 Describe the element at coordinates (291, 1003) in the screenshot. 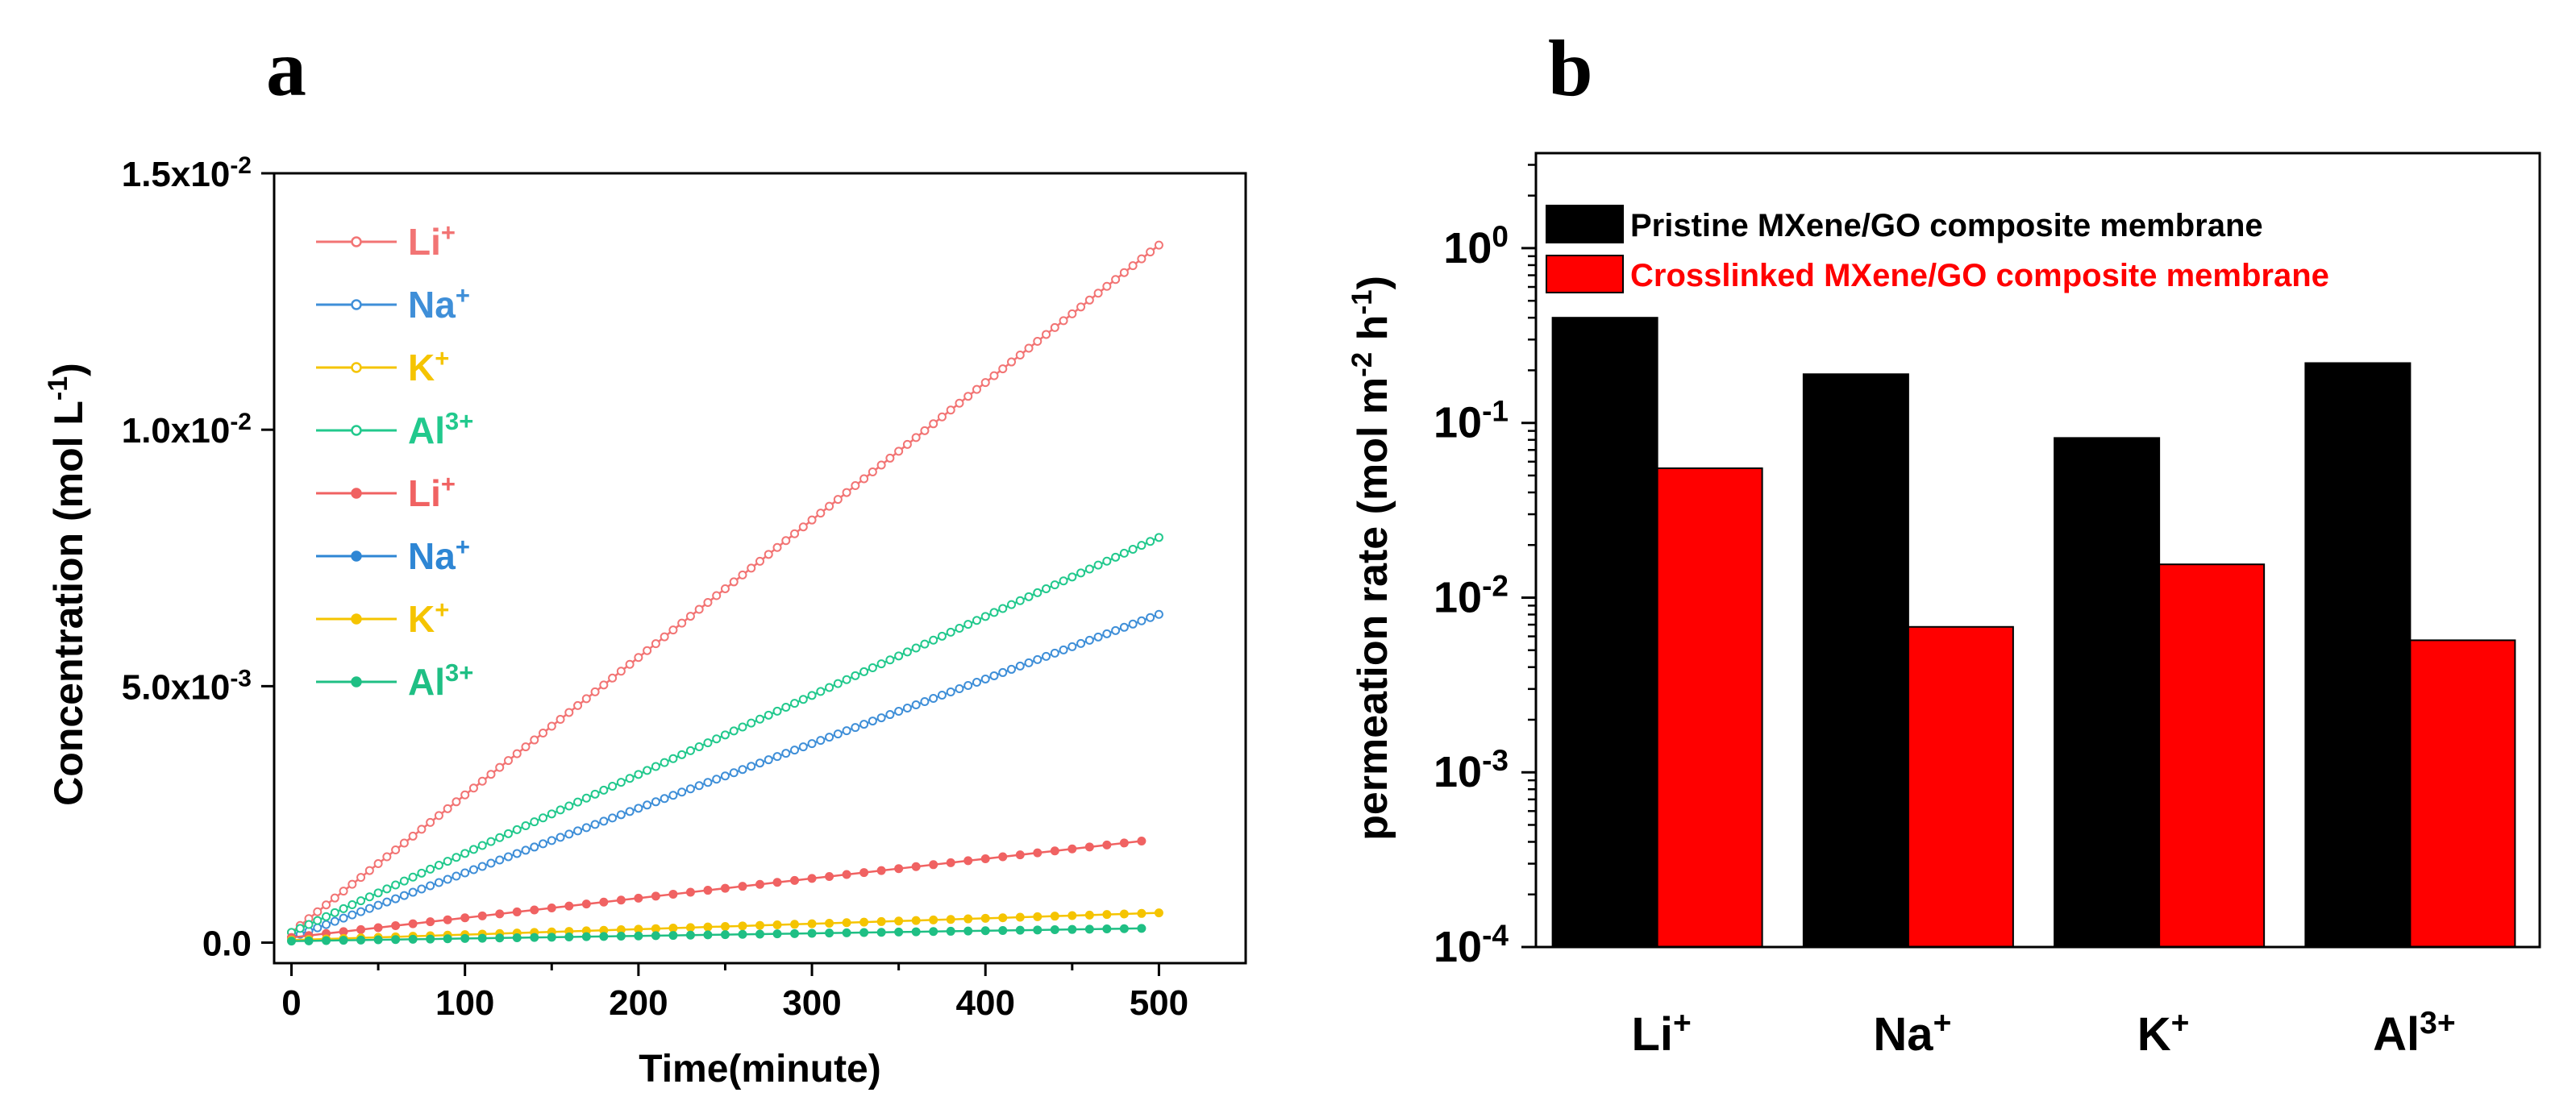

I see `x-tick-label: 0` at that location.